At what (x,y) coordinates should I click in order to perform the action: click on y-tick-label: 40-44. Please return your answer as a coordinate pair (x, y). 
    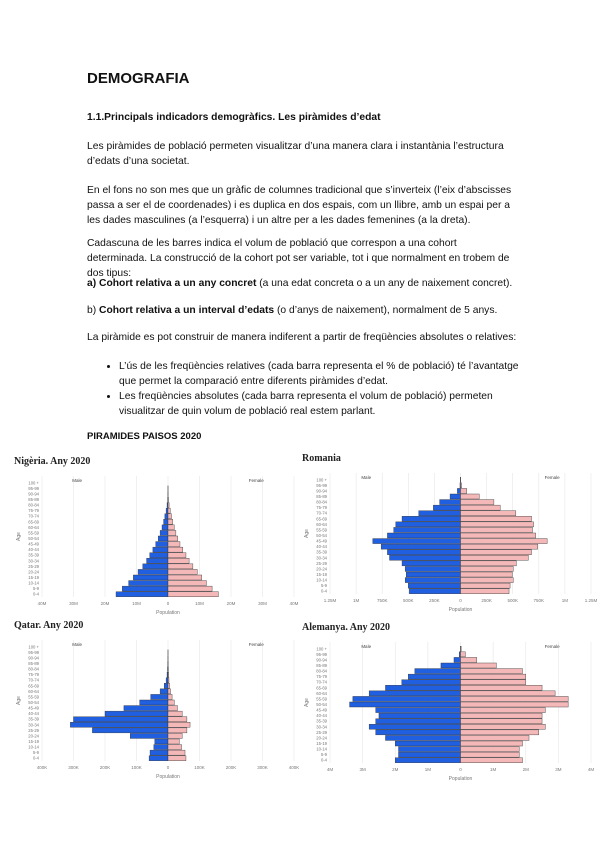
    Looking at the image, I should click on (321, 715).